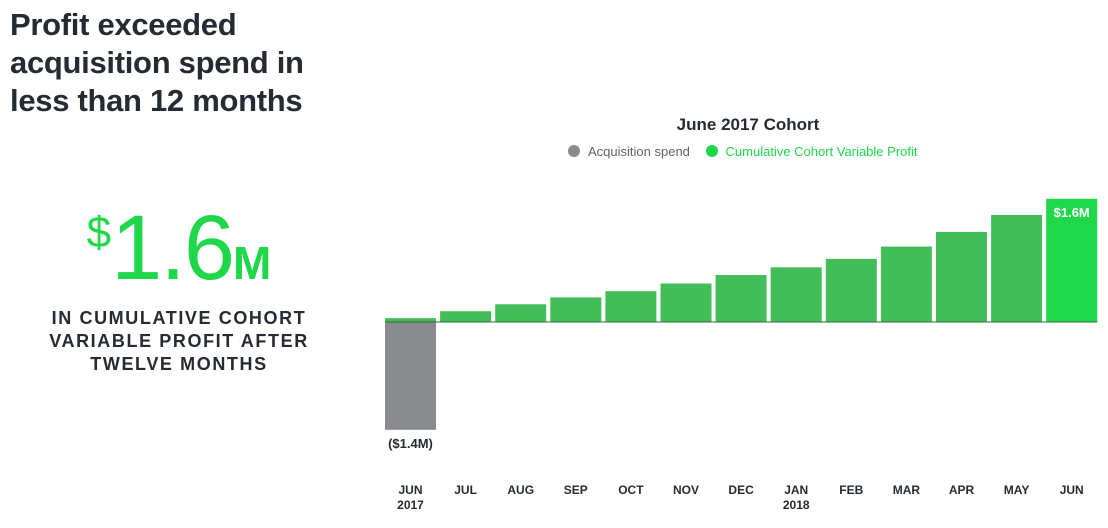  I want to click on x-tick-label: NOV, so click(686, 490).